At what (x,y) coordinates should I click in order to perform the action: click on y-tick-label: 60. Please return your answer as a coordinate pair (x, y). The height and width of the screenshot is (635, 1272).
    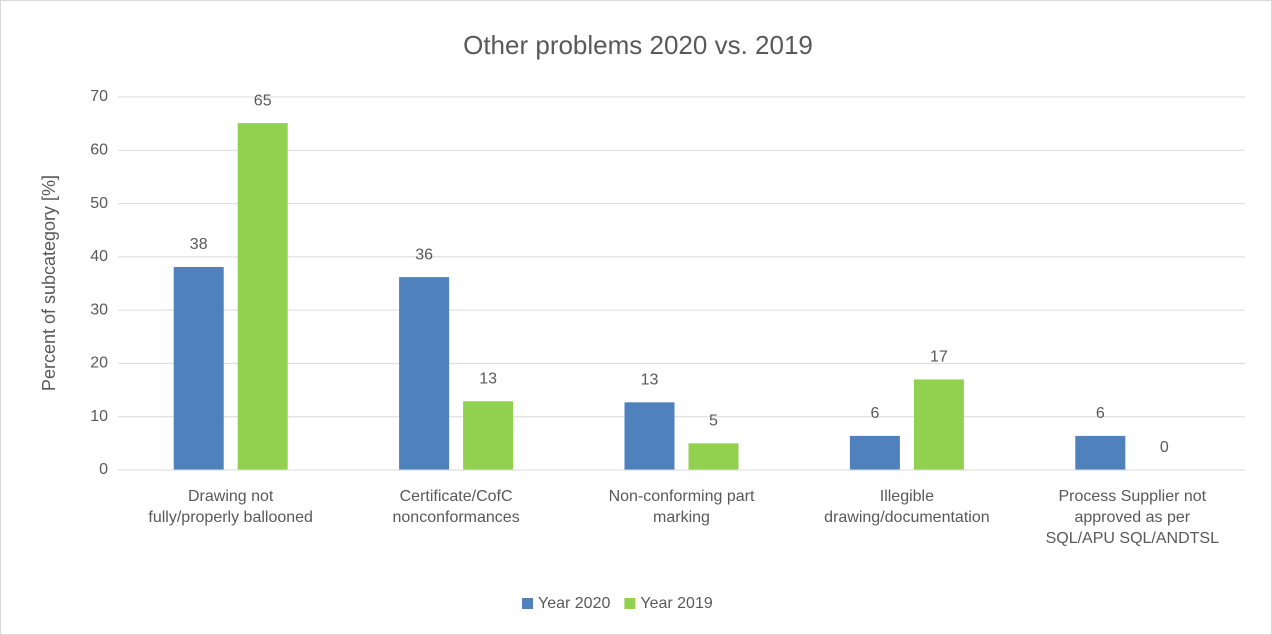
    Looking at the image, I should click on (99, 150).